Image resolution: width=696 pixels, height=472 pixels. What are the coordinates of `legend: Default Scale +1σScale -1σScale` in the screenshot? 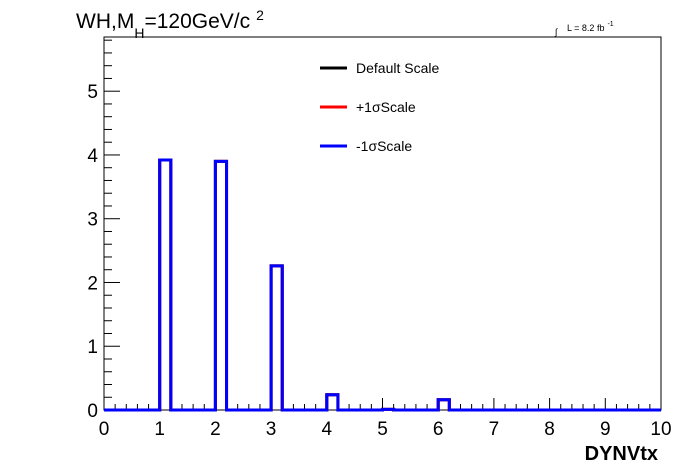 It's located at (379, 107).